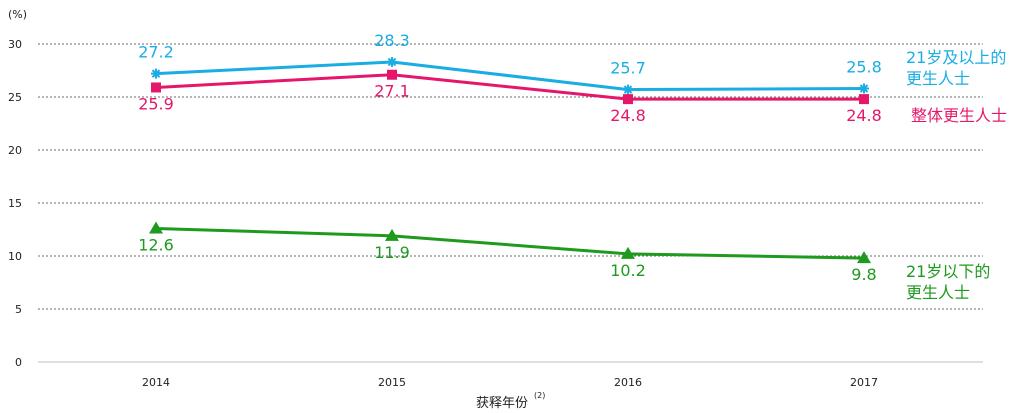 The height and width of the screenshot is (413, 1031). What do you see at coordinates (864, 67) in the screenshot?
I see `data-label: 25.8` at bounding box center [864, 67].